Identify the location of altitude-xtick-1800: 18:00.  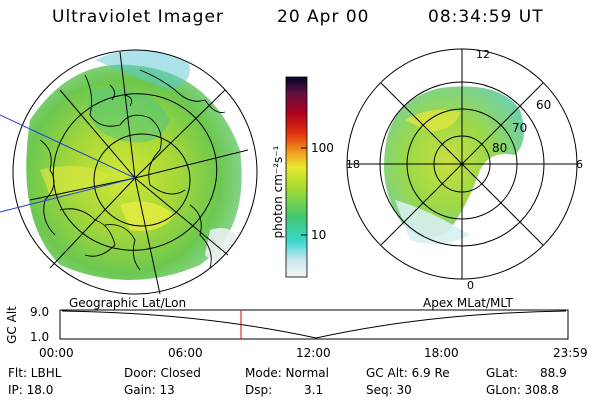
(441, 353).